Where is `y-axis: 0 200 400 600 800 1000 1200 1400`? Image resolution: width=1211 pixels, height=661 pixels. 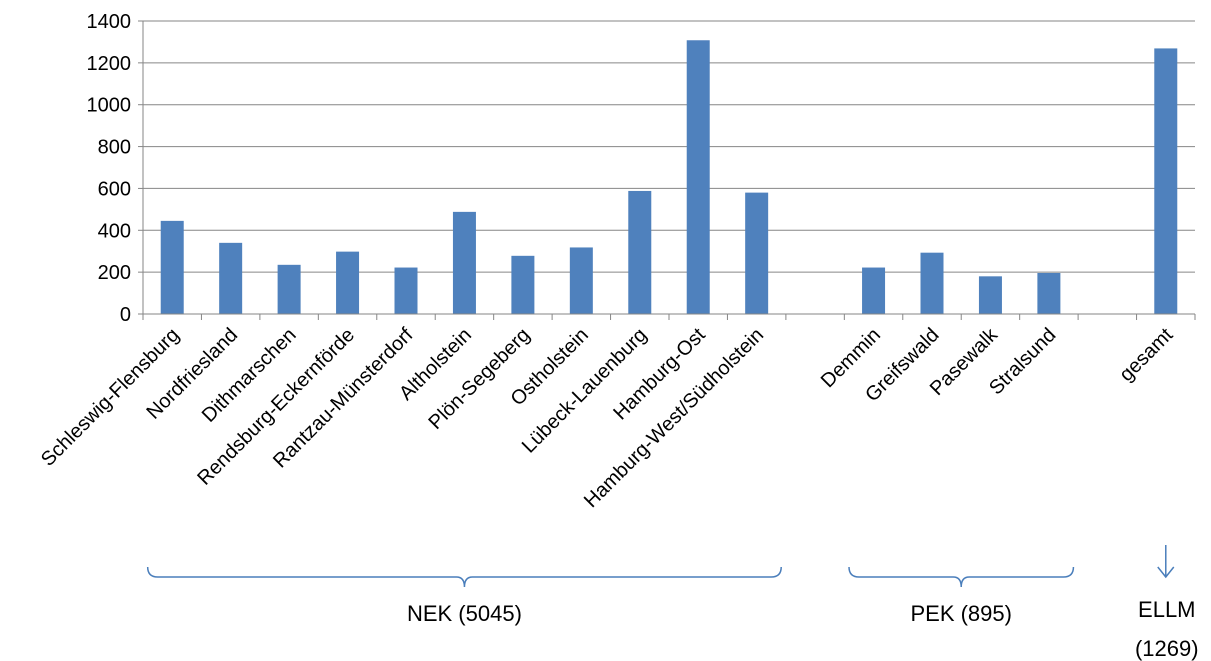
y-axis: 0 200 400 600 800 1000 1200 1400 is located at coordinates (115, 168).